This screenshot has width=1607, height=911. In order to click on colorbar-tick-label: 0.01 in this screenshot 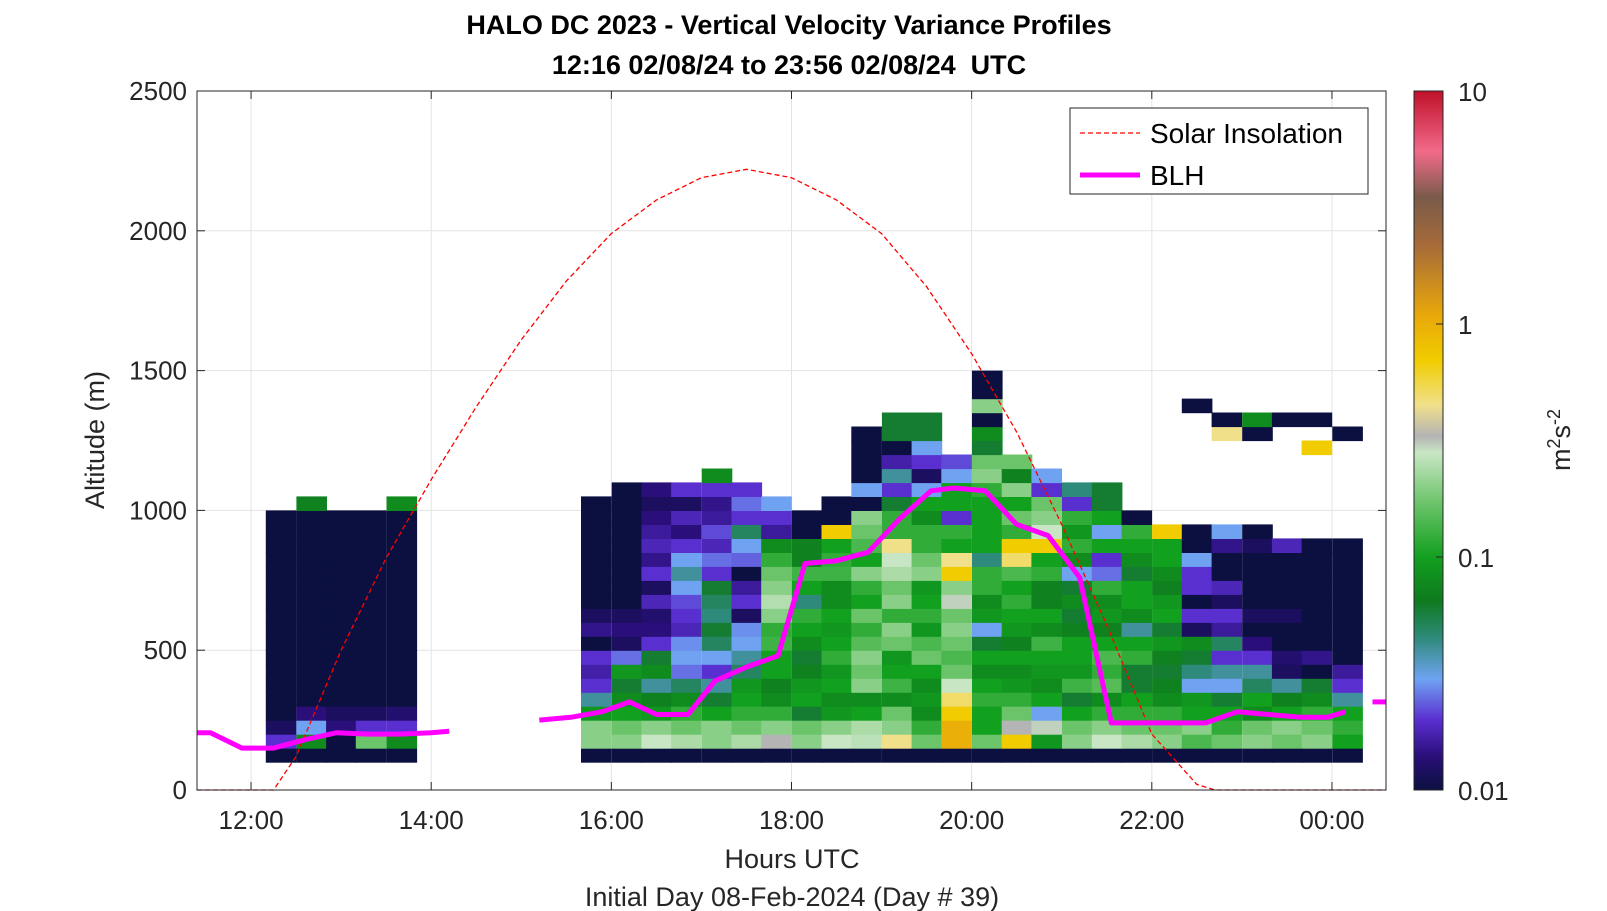, I will do `click(1483, 791)`.